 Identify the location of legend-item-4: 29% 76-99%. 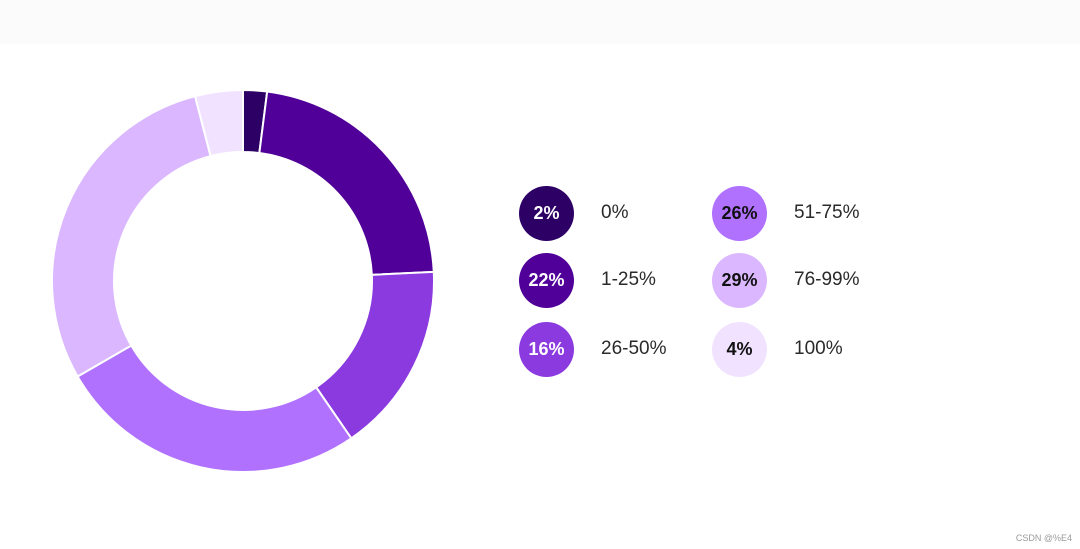
(786, 280).